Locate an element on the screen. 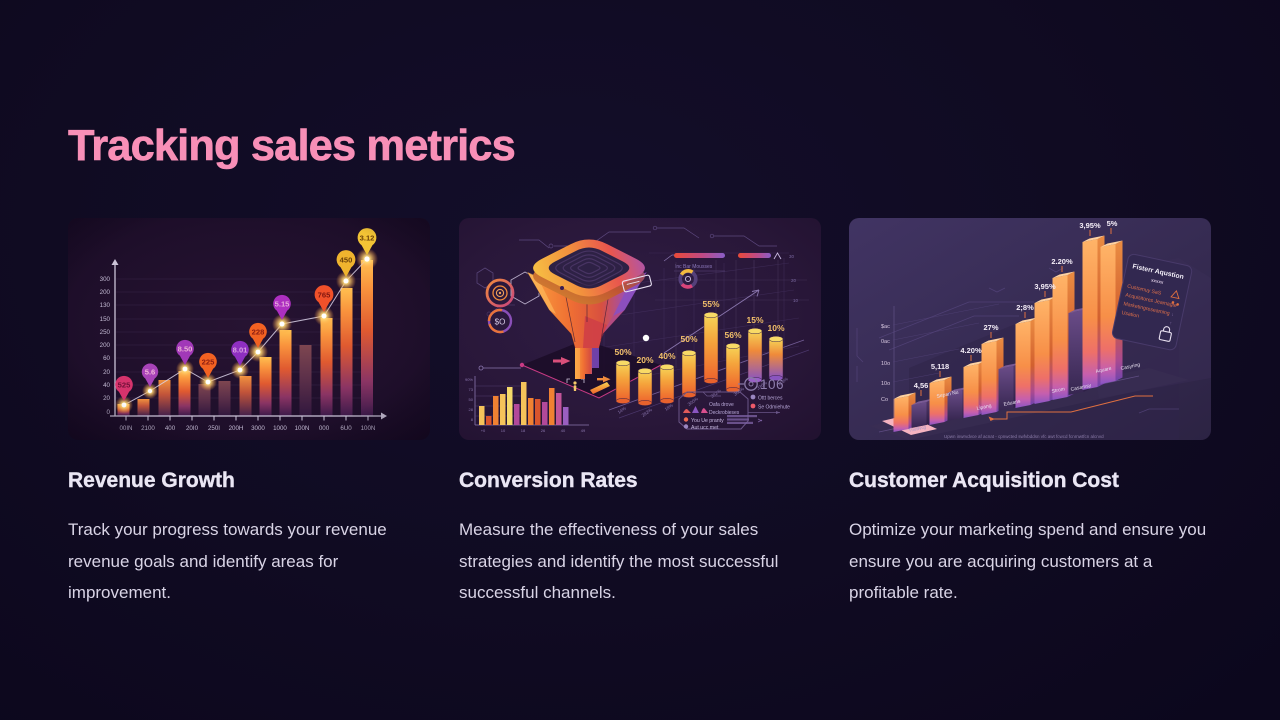 This screenshot has width=1280, height=720. svg-text: 18 is located at coordinates (523, 430).